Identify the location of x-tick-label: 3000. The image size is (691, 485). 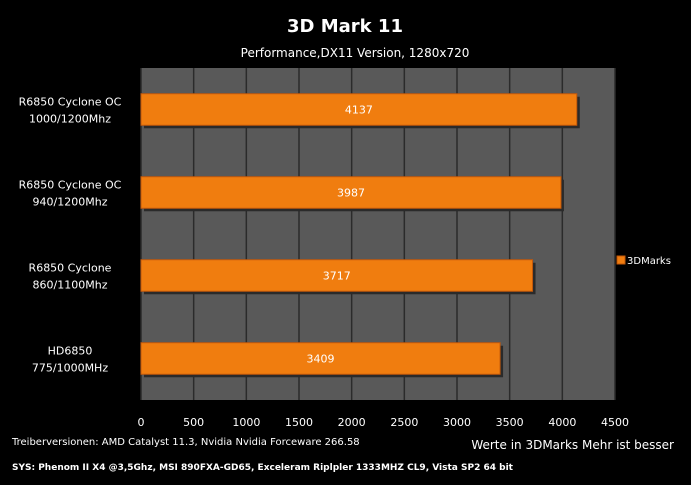
(457, 422).